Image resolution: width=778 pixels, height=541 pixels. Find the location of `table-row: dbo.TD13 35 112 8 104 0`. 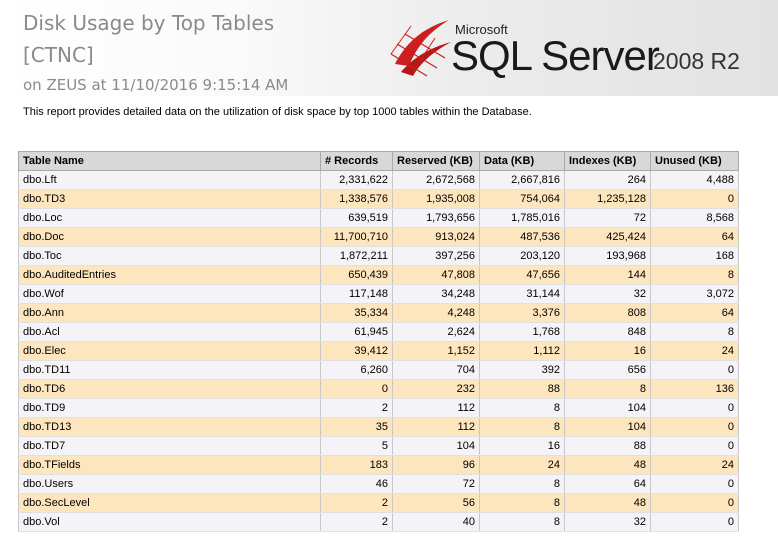

table-row: dbo.TD13 35 112 8 104 0 is located at coordinates (378, 427).